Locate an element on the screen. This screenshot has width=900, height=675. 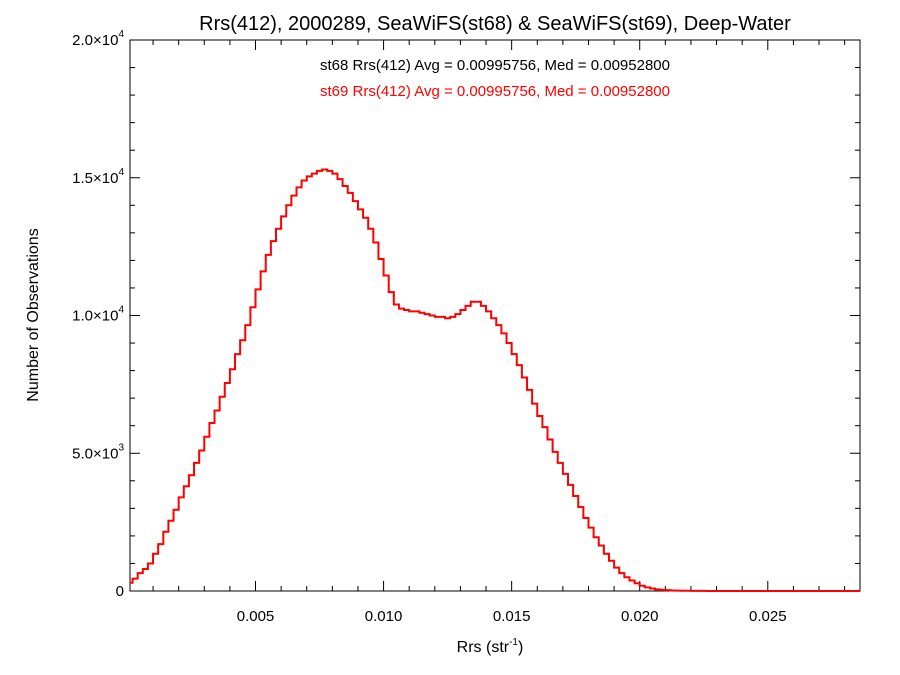
x-tick-label: 0.015 is located at coordinates (512, 616).